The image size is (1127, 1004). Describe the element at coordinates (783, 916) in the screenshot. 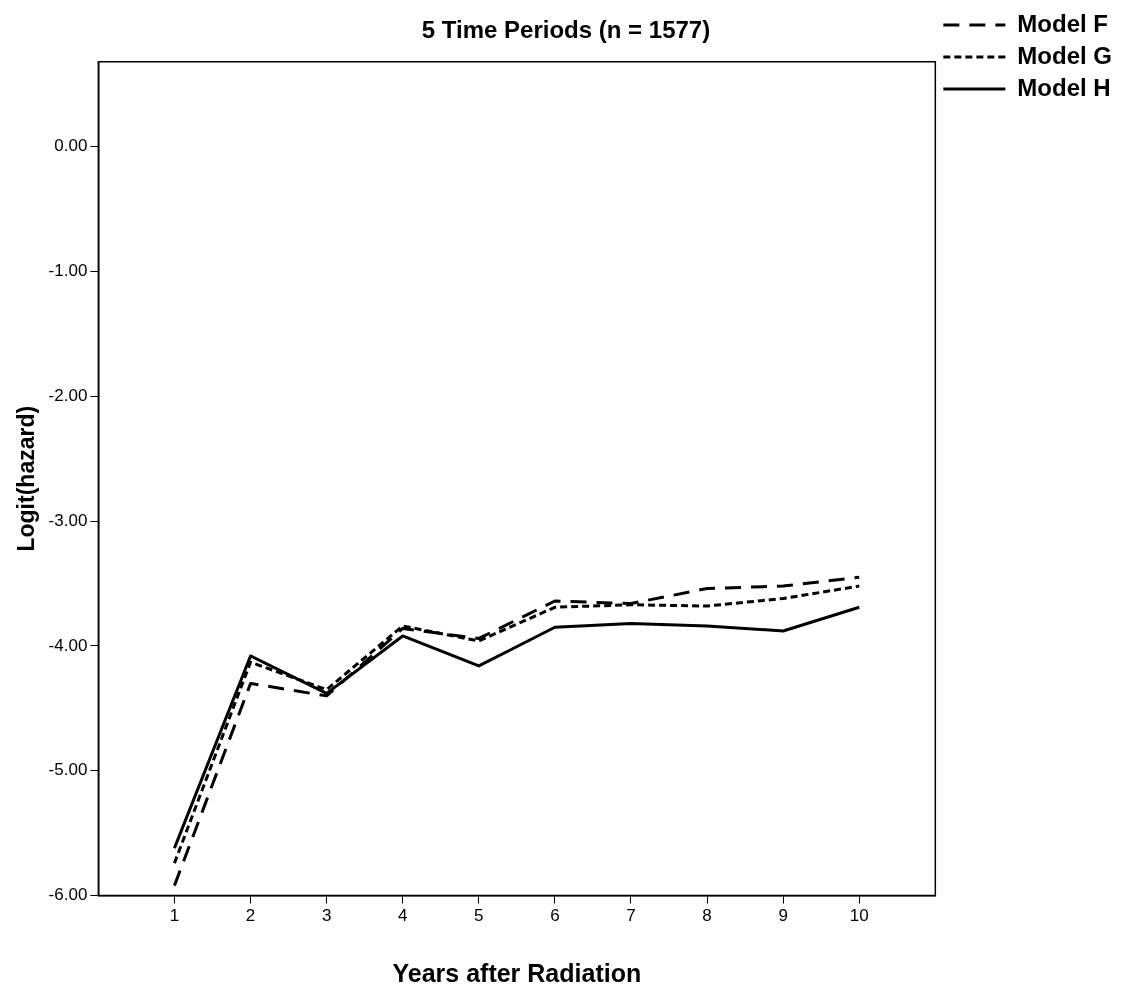

I see `x-tick-label: 9` at that location.